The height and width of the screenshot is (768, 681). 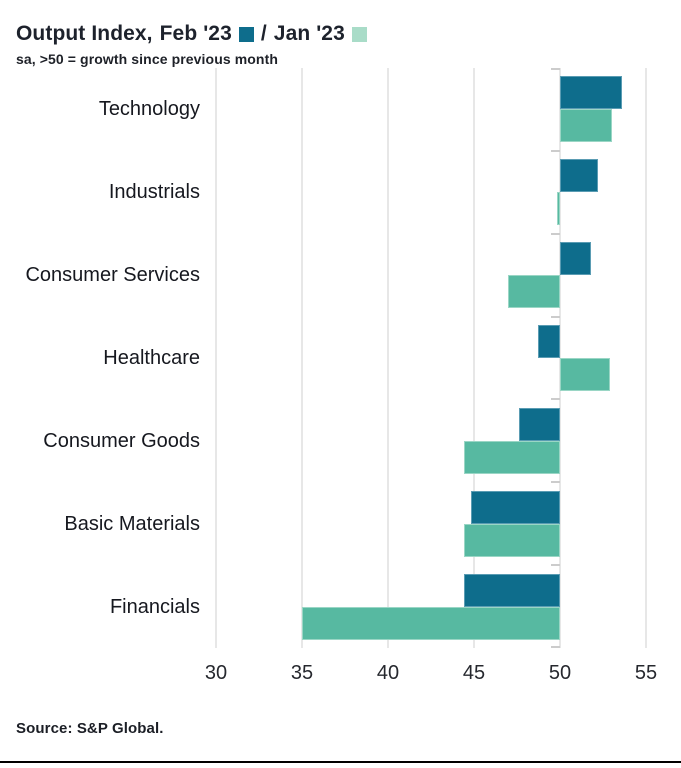 What do you see at coordinates (195, 33) in the screenshot?
I see `legend-feb-label: Feb '23` at bounding box center [195, 33].